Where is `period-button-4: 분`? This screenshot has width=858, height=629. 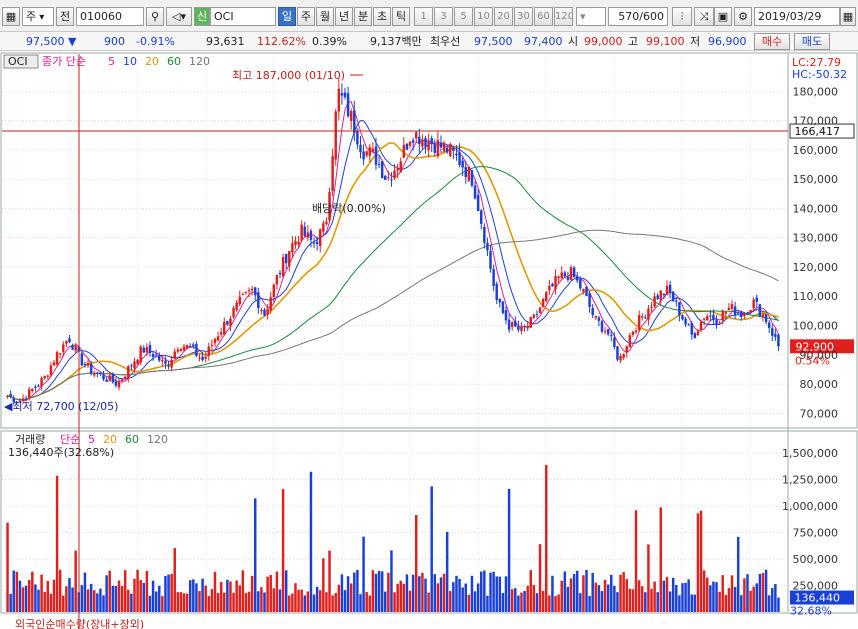
period-button-4: 분 is located at coordinates (363, 16).